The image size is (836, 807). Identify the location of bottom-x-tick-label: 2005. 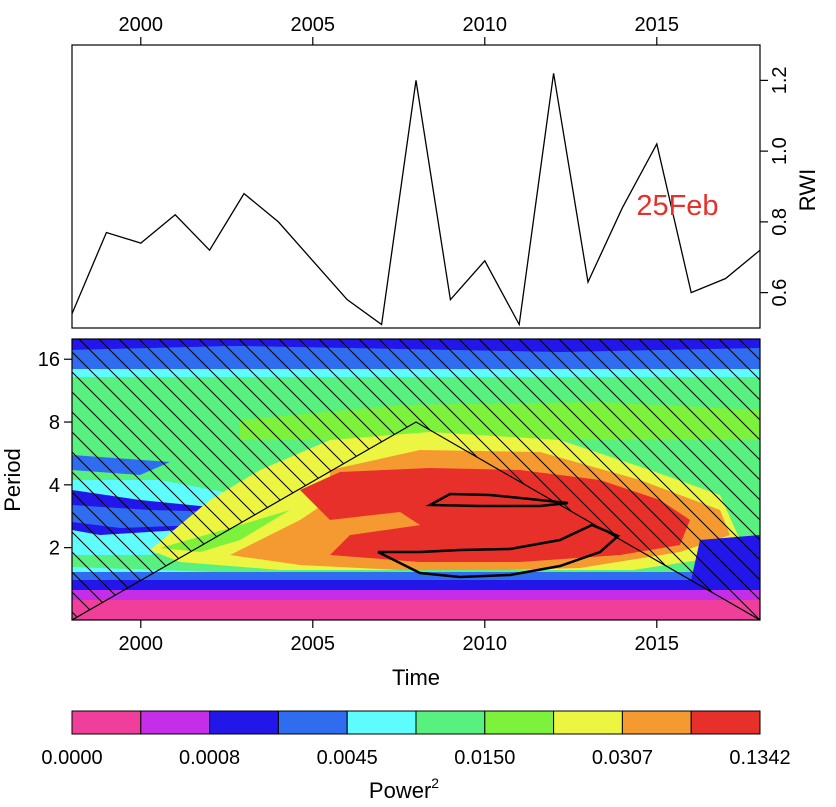
(313, 644).